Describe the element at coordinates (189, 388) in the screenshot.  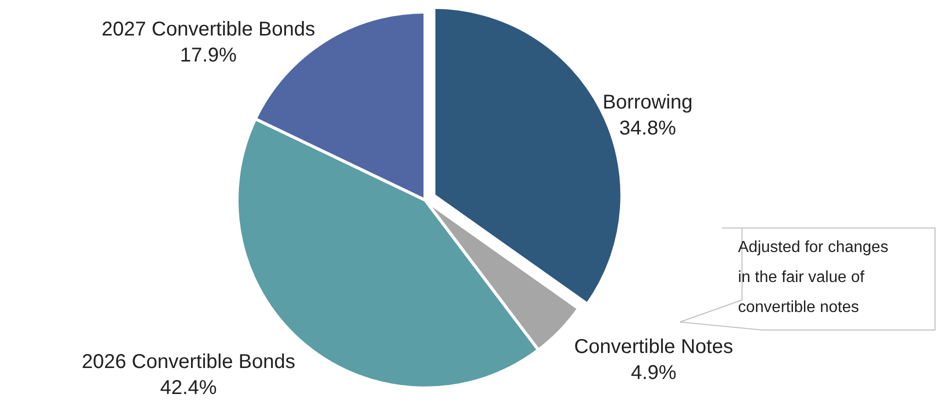
I see `data-label: 42.4%` at that location.